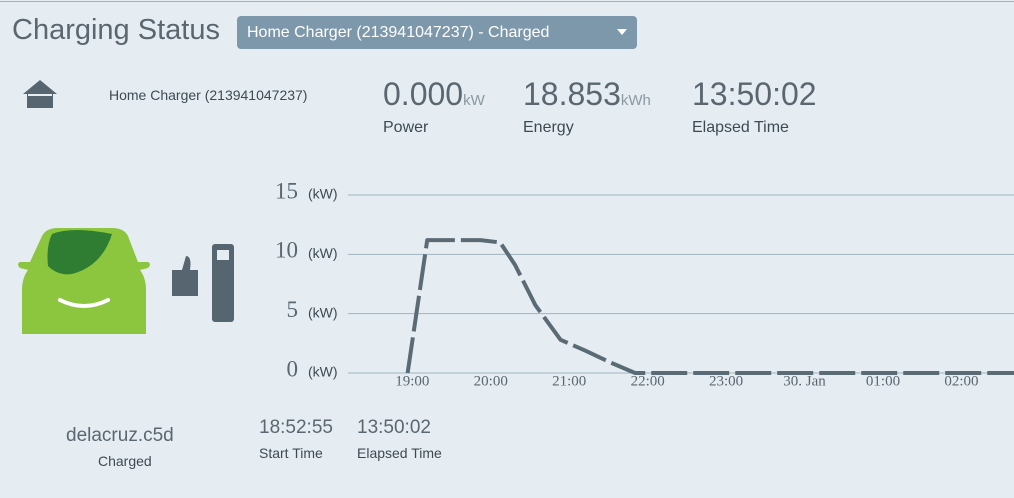  I want to click on x-tick-label: 21:00, so click(569, 381).